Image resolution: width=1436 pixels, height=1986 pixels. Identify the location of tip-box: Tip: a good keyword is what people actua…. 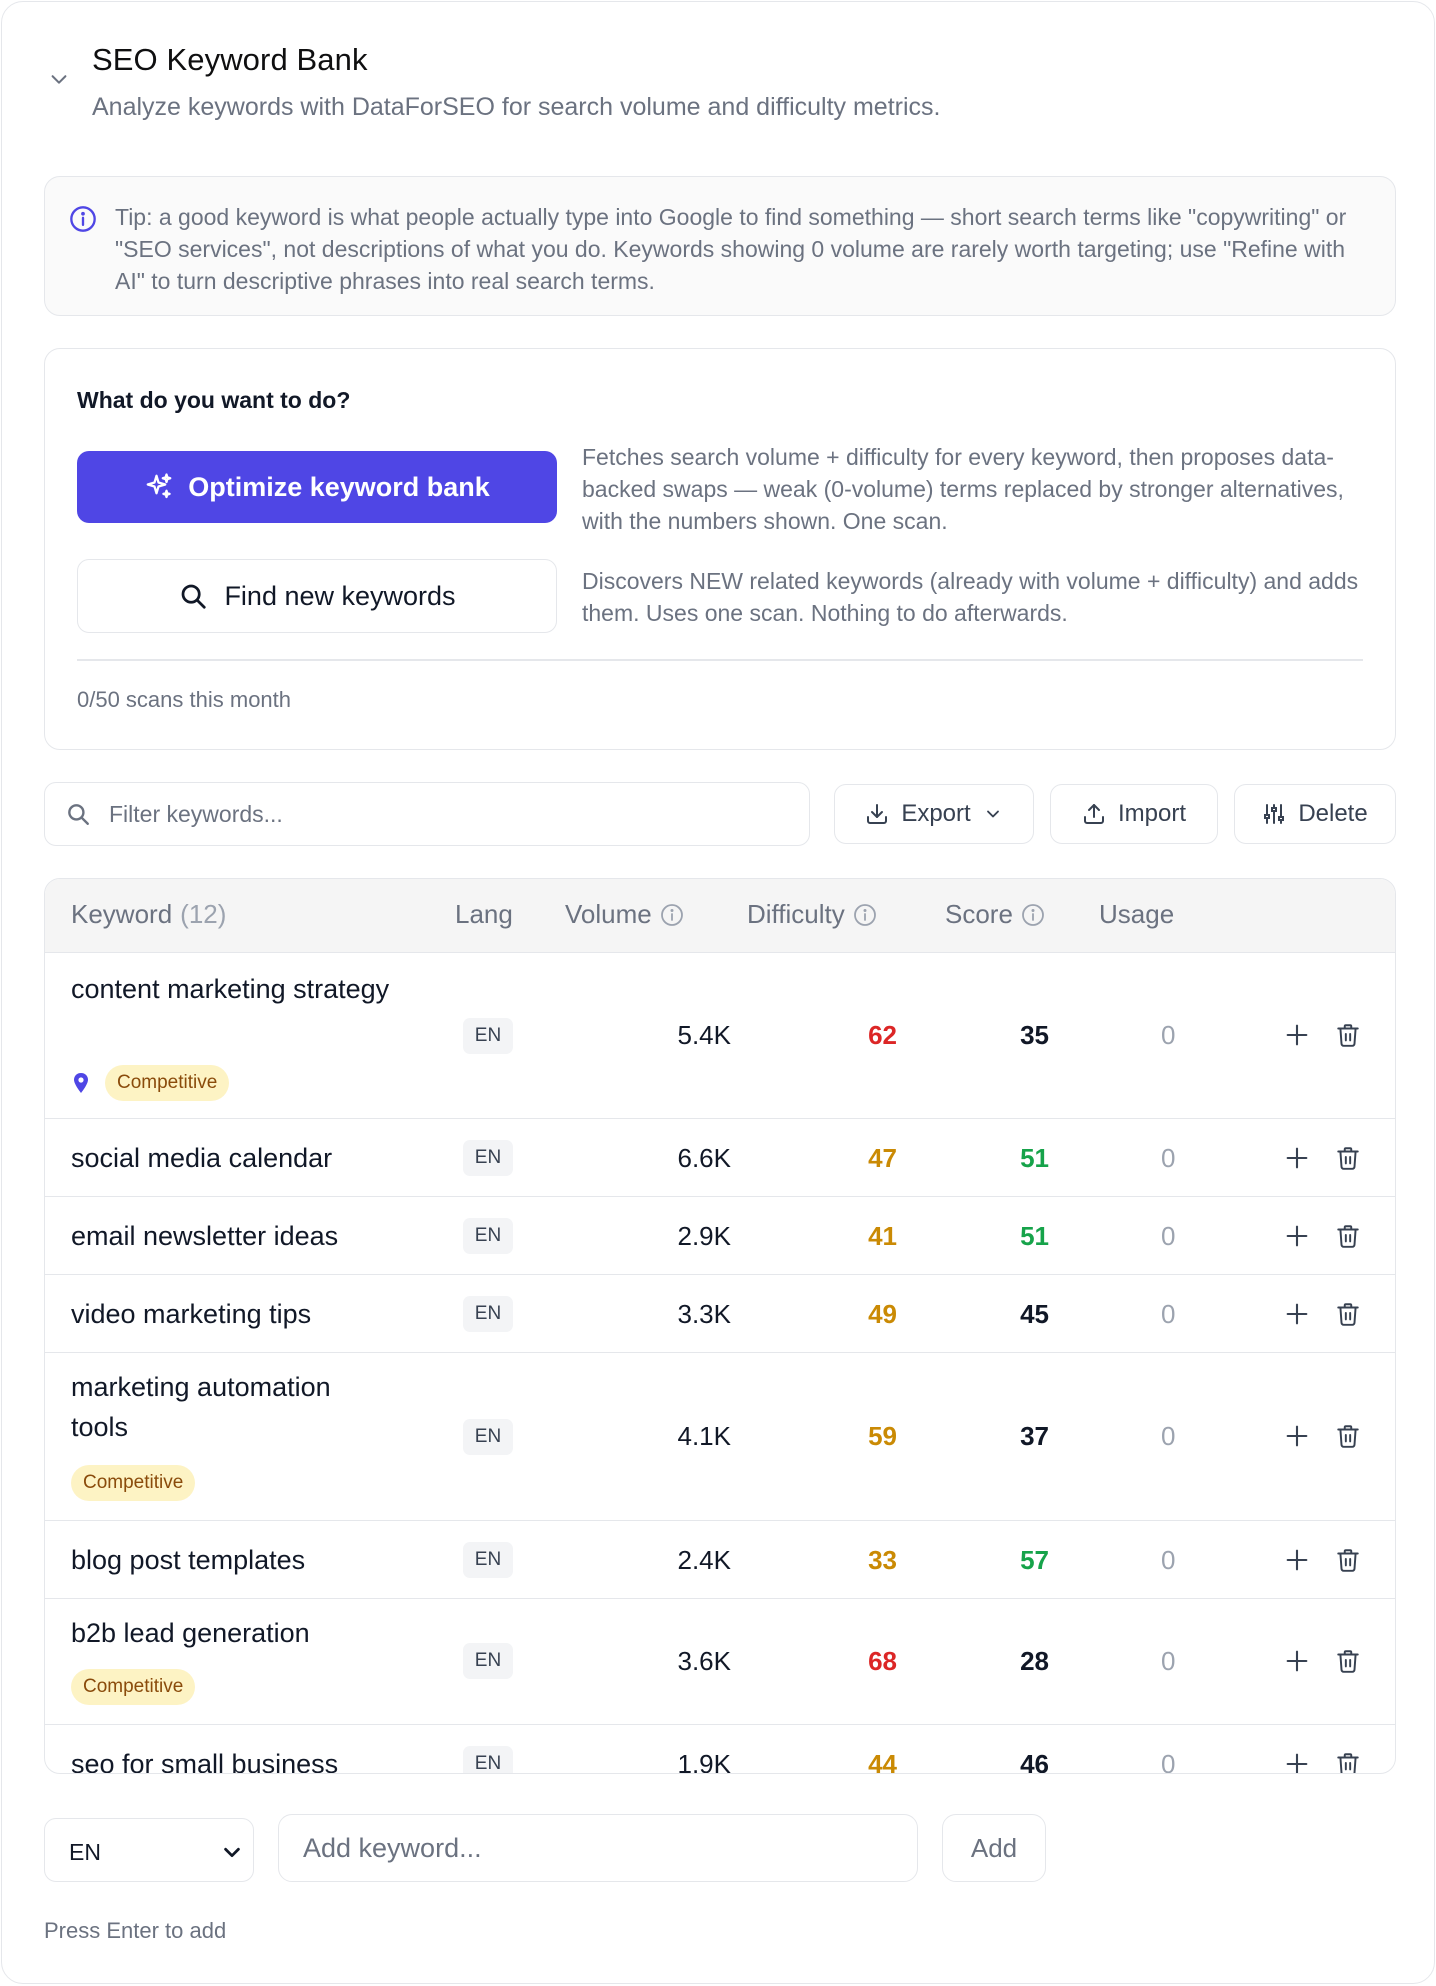
(720, 246).